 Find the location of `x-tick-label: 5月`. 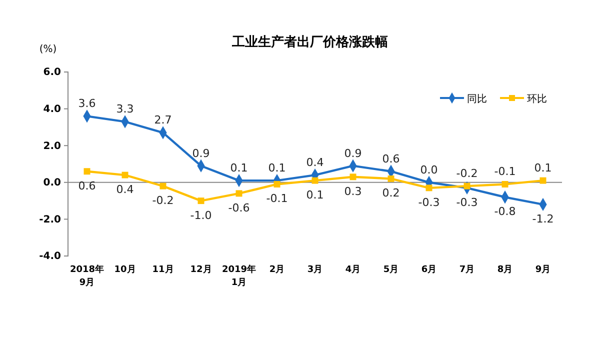

x-tick-label: 5月 is located at coordinates (391, 269).